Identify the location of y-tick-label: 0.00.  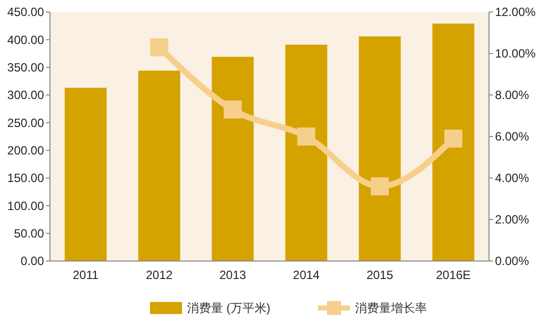
(32, 261).